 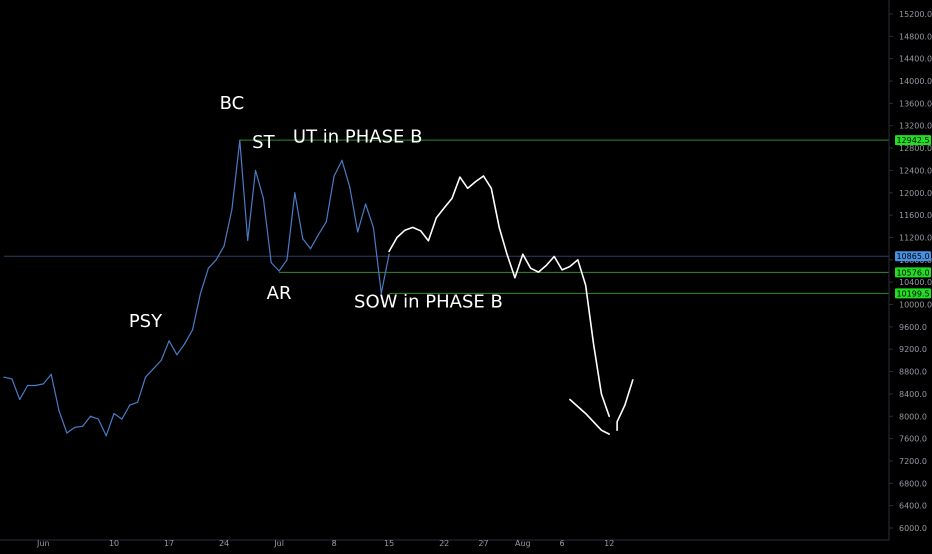 I want to click on annotation-label: UT in PHASE B, so click(x=358, y=137).